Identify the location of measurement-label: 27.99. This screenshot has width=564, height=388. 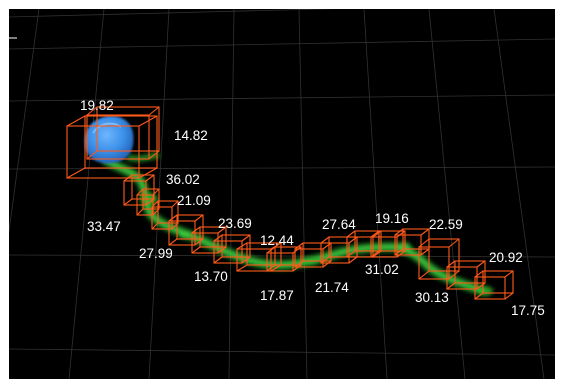
(156, 253).